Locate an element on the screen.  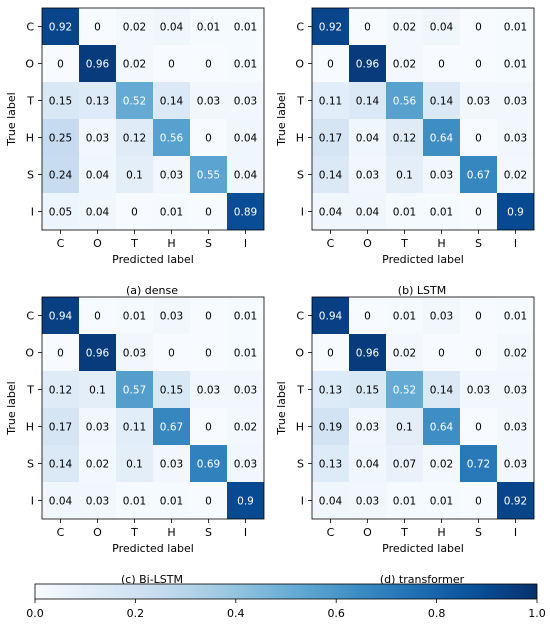
cell-value-label: 0.15 is located at coordinates (60, 102).